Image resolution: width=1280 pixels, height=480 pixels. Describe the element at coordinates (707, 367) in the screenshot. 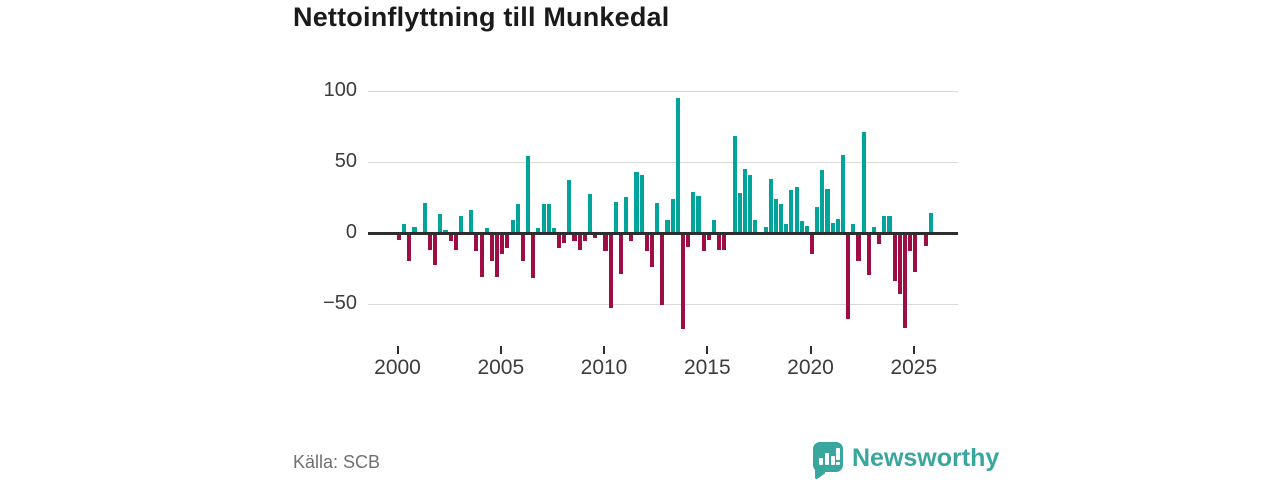

I see `x-axis-tick-label: 2015` at that location.